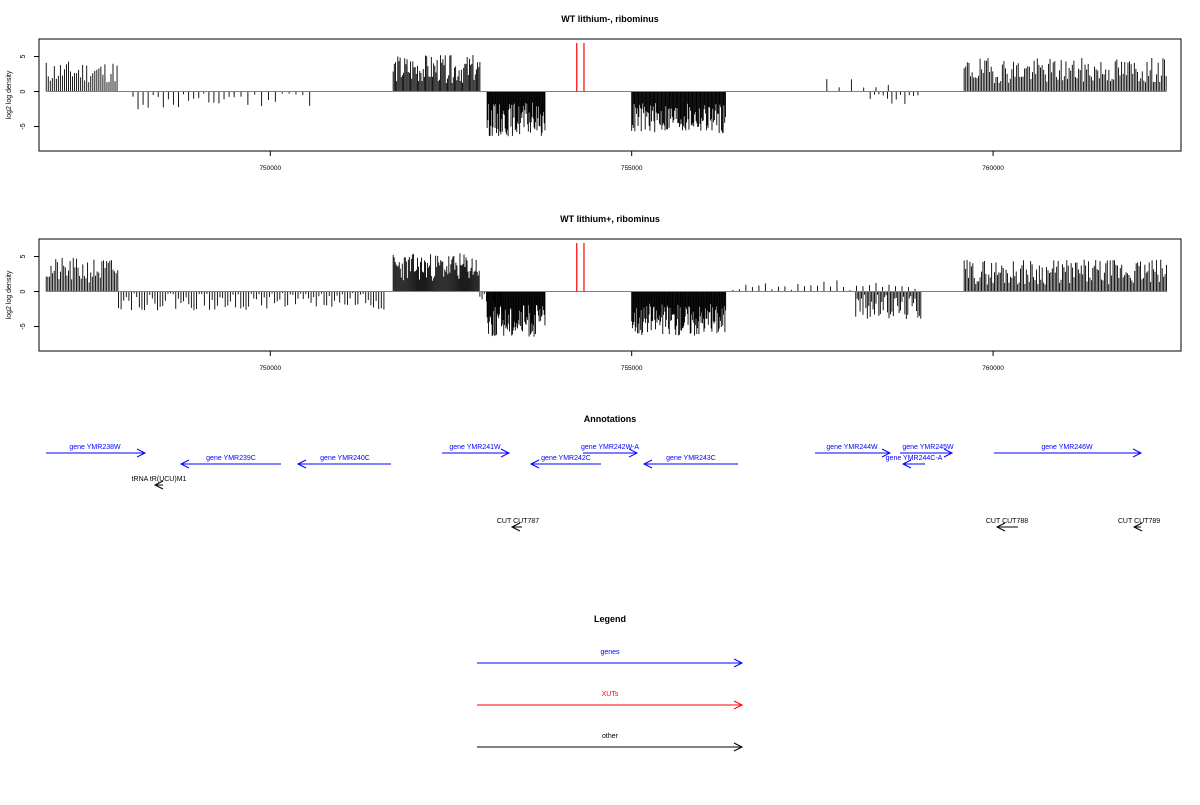 Image resolution: width=1200 pixels, height=805 pixels. What do you see at coordinates (566, 458) in the screenshot?
I see `annotation-label: gene YMR242C` at bounding box center [566, 458].